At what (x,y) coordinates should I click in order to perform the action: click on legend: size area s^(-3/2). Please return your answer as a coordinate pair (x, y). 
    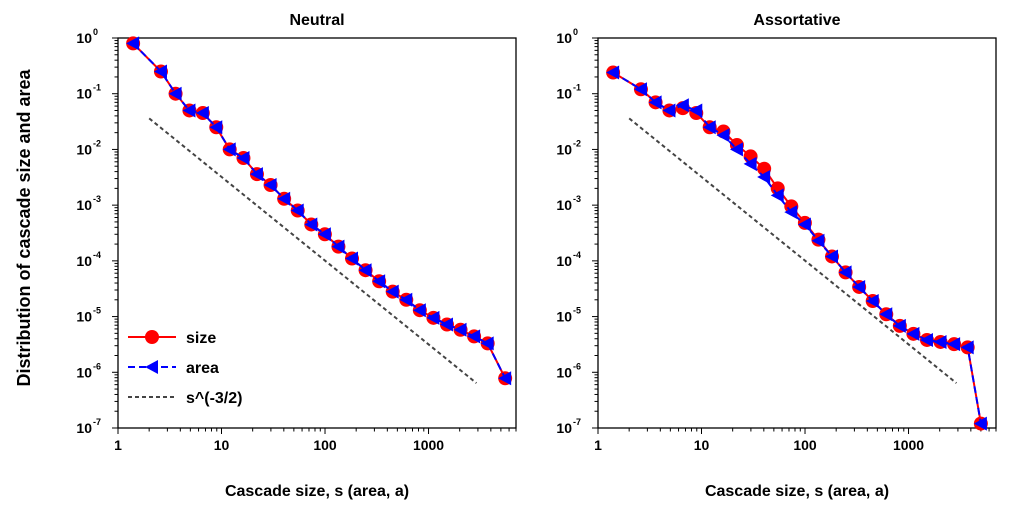
    Looking at the image, I should click on (185, 368).